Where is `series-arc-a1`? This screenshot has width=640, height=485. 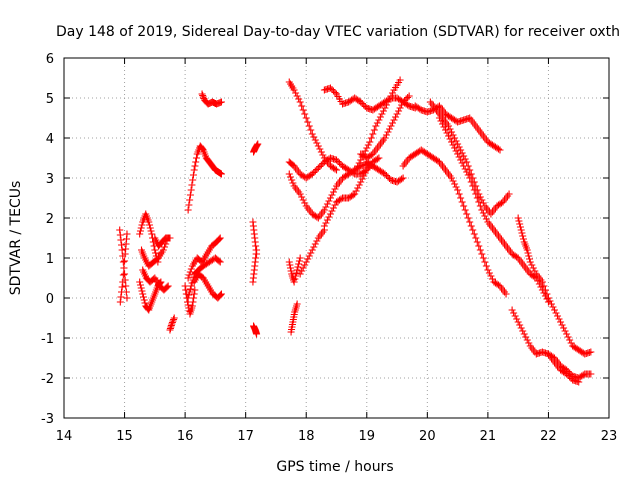
series-arc-a1 is located at coordinates (123, 264).